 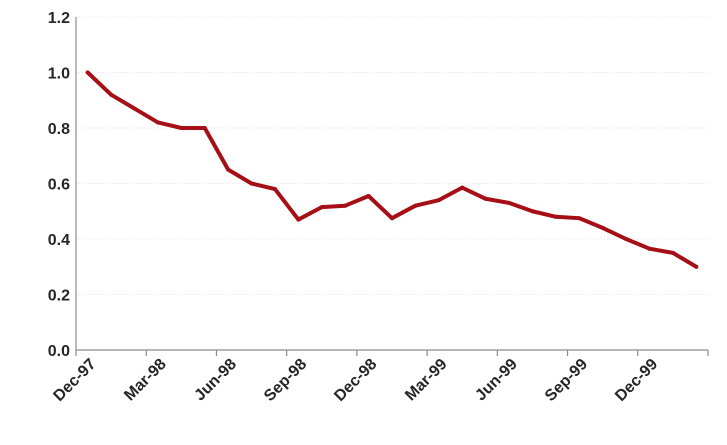 I want to click on x-tick-label: Dec-97, so click(x=74, y=380).